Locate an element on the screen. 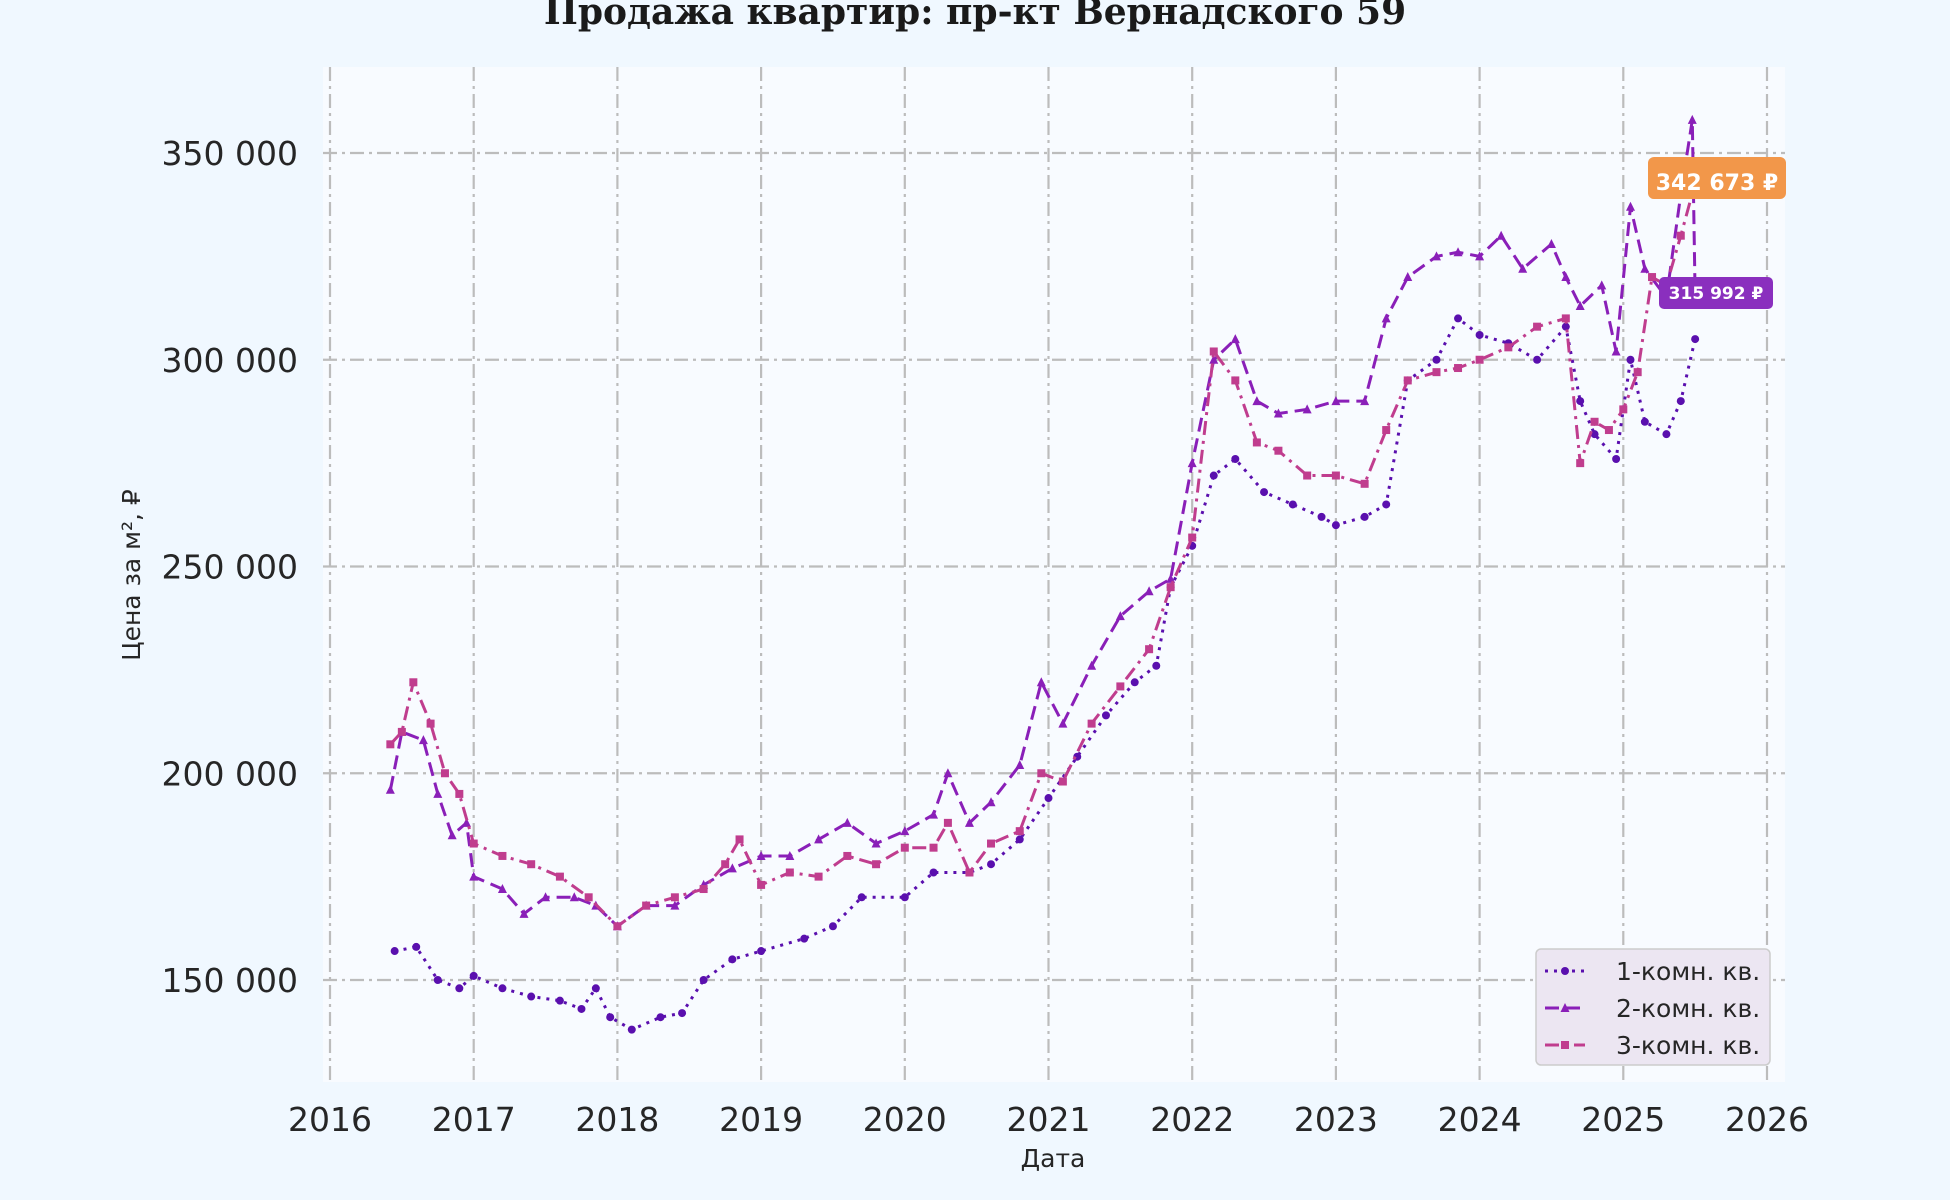 This screenshot has width=1950, height=1200. x-tick-label: 2019 is located at coordinates (761, 1119).